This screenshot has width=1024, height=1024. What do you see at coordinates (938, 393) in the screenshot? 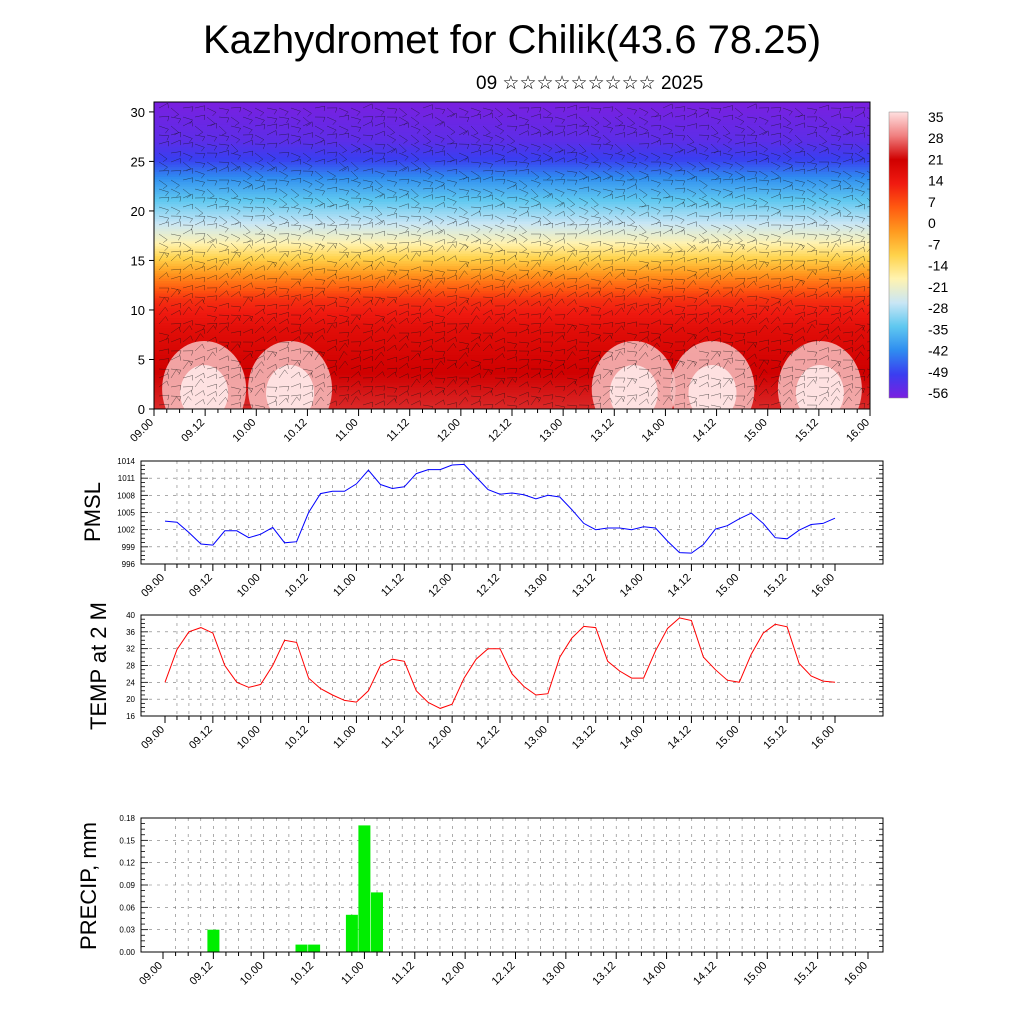
I see `colorbar-label: -56` at bounding box center [938, 393].